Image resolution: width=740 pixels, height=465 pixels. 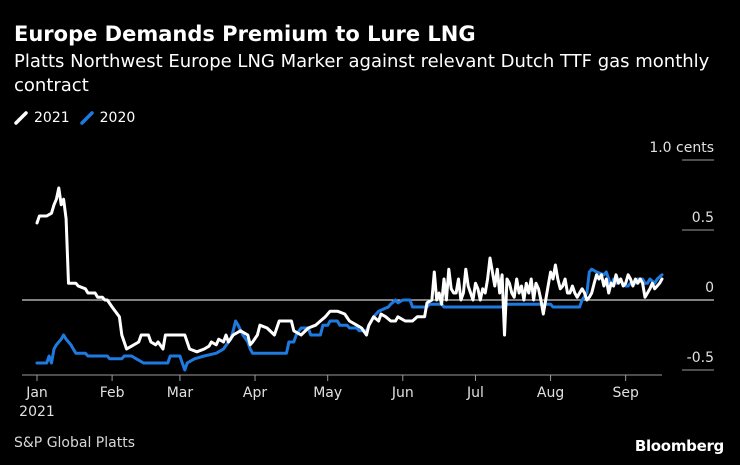 What do you see at coordinates (475, 393) in the screenshot?
I see `x-tick-label: Jul` at bounding box center [475, 393].